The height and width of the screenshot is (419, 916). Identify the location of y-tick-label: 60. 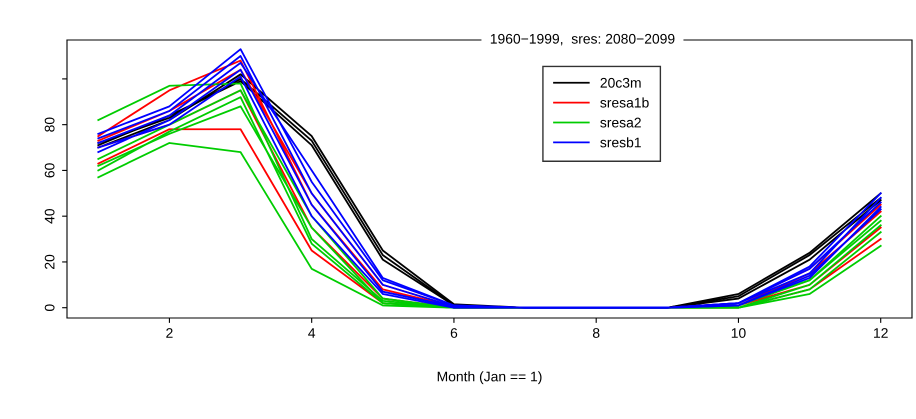
(49, 170).